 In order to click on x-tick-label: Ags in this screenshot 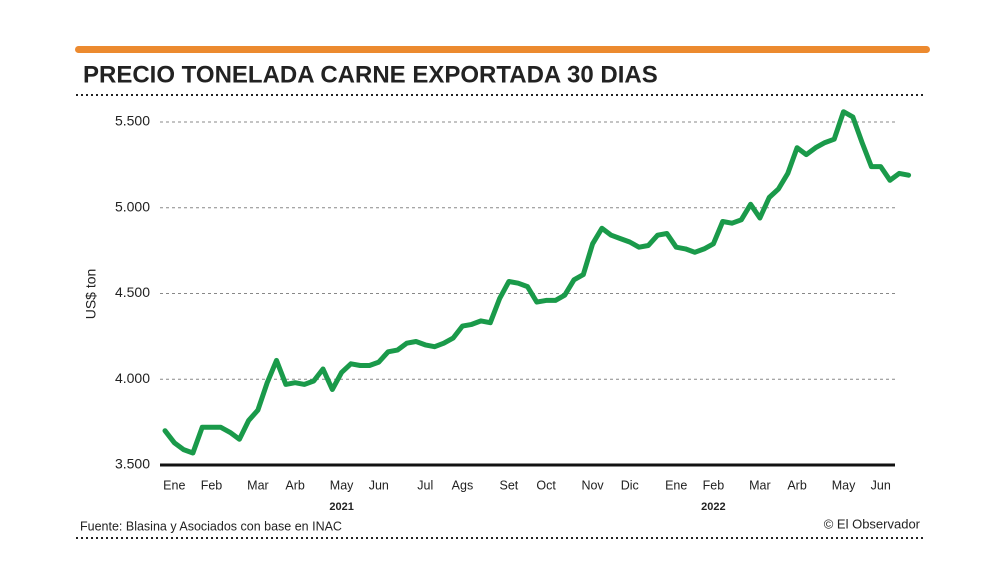, I will do `click(463, 485)`.